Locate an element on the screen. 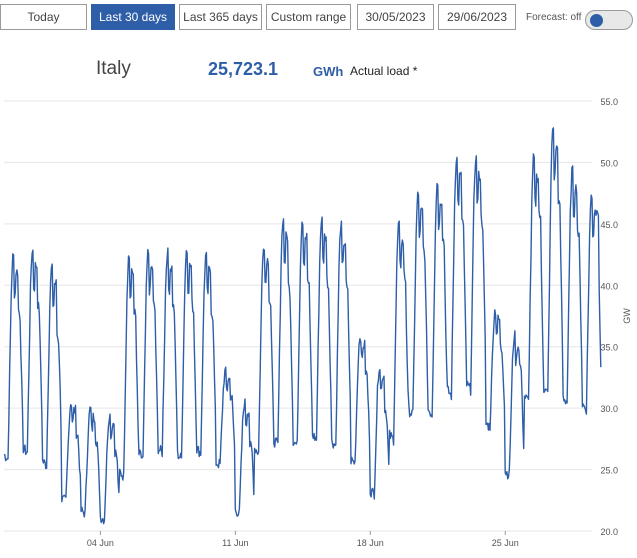  total-unit: GWh is located at coordinates (328, 71).